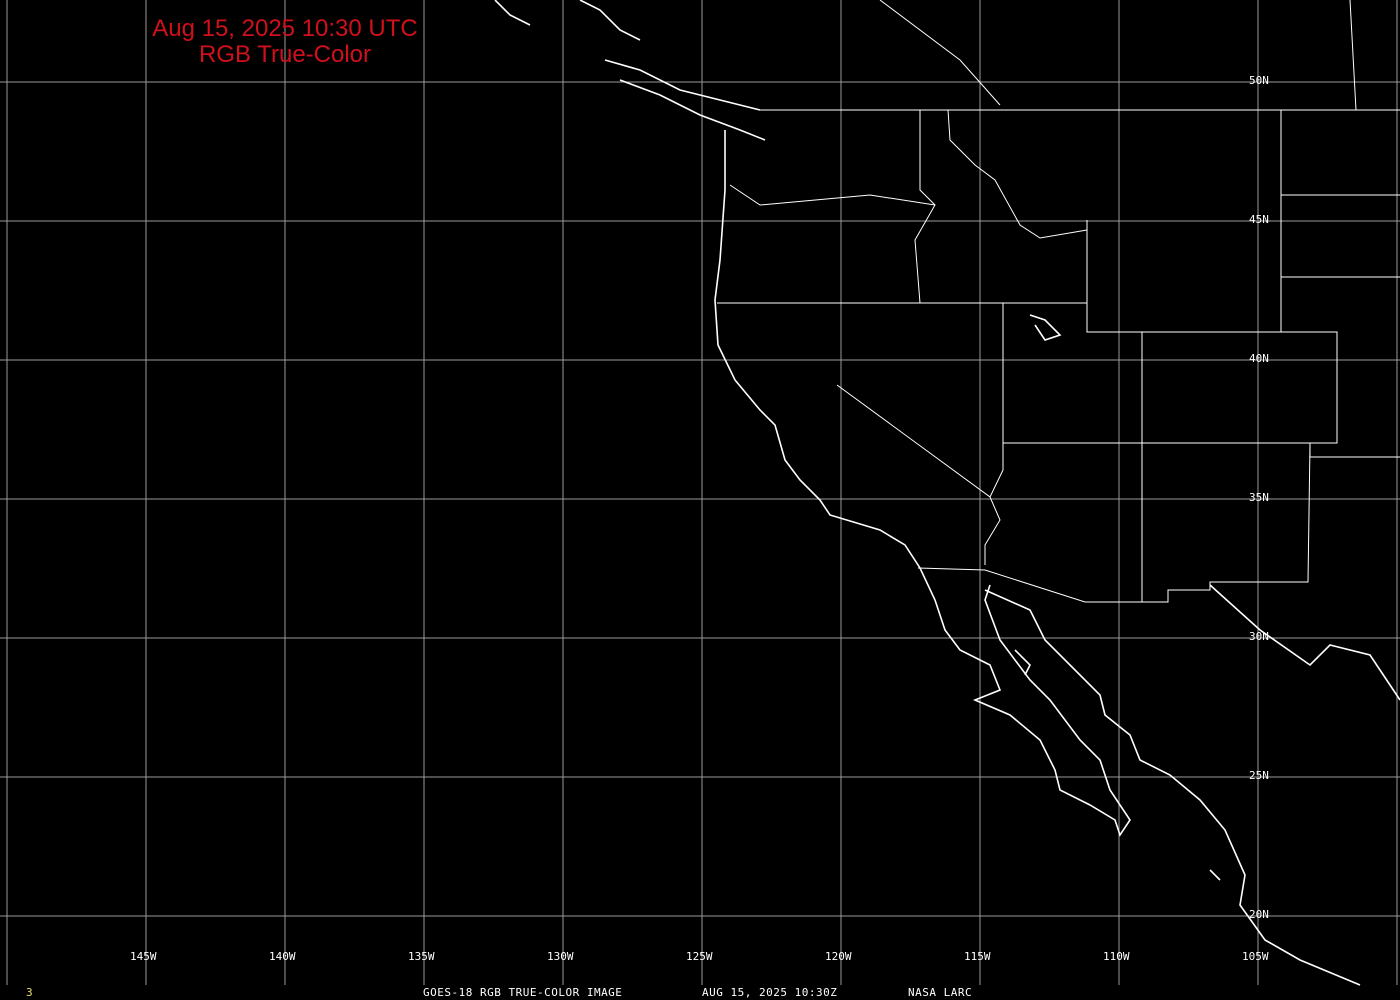  What do you see at coordinates (285, 28) in the screenshot?
I see `map-title-datetime: Aug 15, 2025 10:30 UTC` at bounding box center [285, 28].